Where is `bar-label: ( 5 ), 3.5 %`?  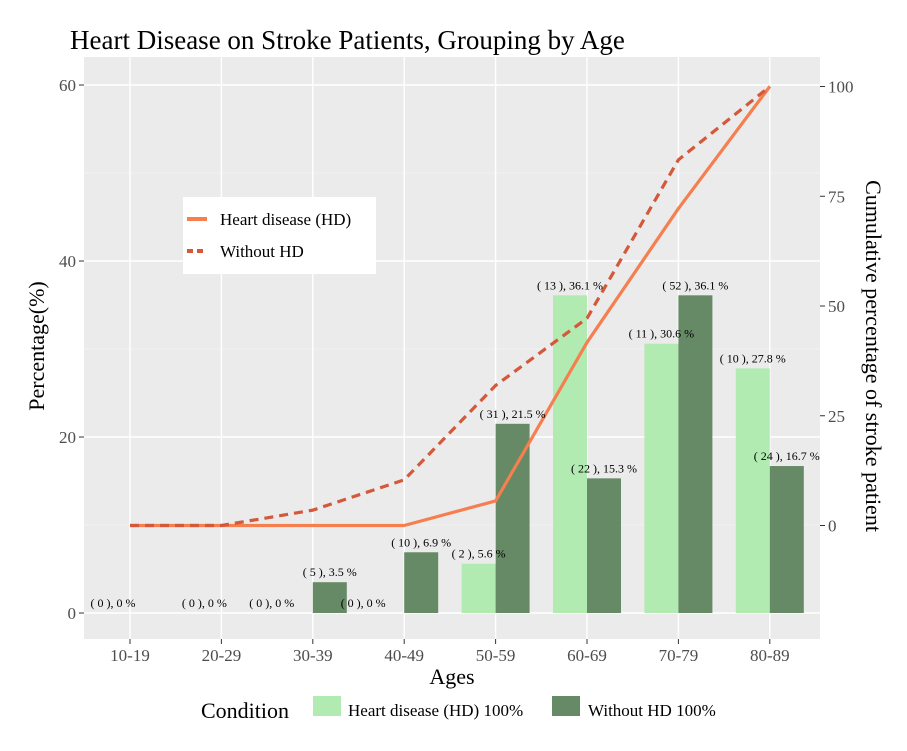 bar-label: ( 5 ), 3.5 % is located at coordinates (330, 572).